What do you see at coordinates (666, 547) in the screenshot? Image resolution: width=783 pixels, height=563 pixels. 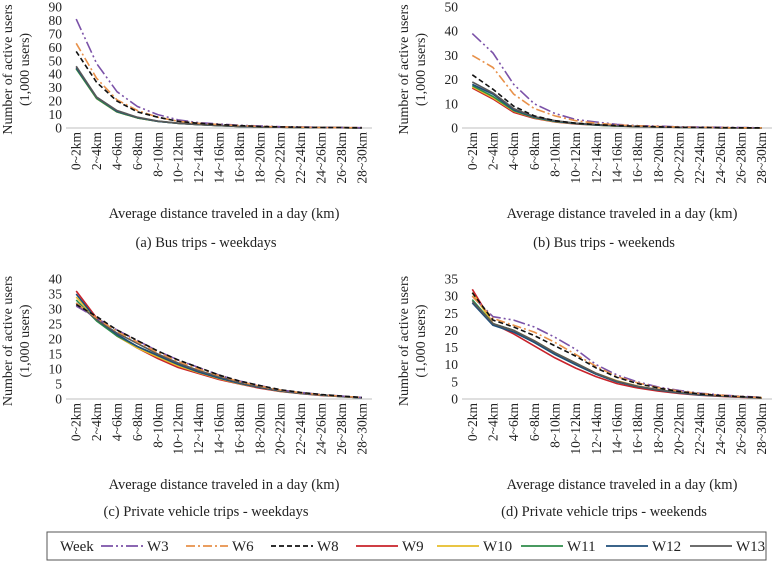 I see `legend-label-w12: W12` at bounding box center [666, 547].